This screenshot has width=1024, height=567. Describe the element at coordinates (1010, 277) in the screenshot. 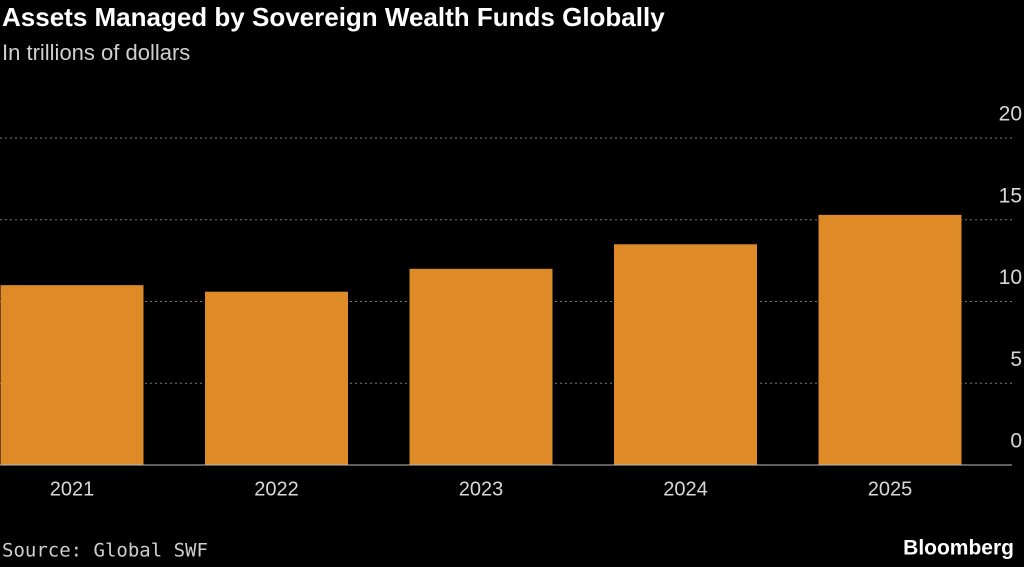

I see `y-tick-label: 10` at that location.